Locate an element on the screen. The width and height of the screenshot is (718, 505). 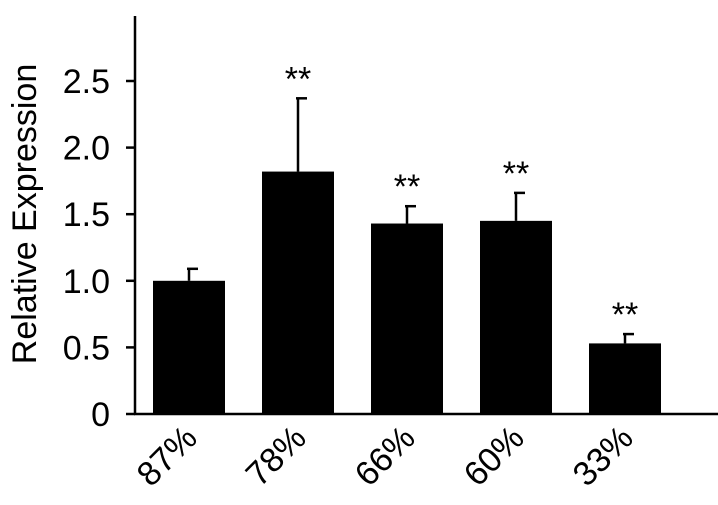
x-tick-label: 87% is located at coordinates (167, 456).